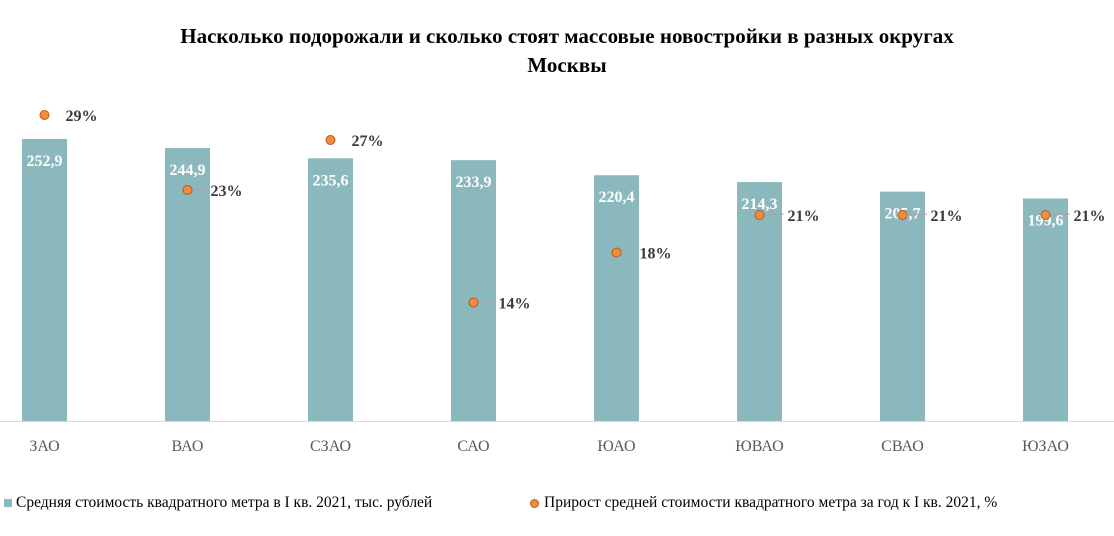 Image resolution: width=1114 pixels, height=536 pixels. What do you see at coordinates (1090, 216) in the screenshot?
I see `dot-label-7: 21%` at bounding box center [1090, 216].